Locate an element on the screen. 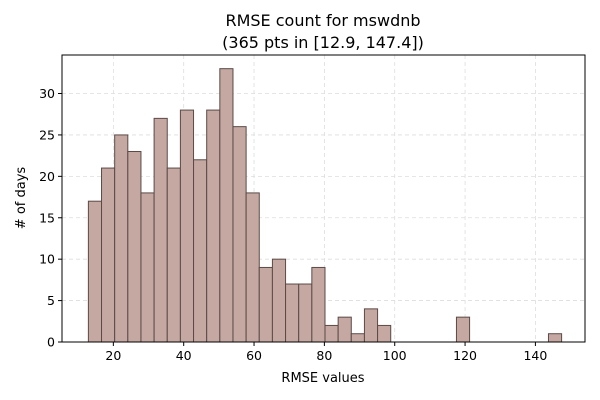 This screenshot has height=400, width=600. x-tick-label: 40 is located at coordinates (184, 355).